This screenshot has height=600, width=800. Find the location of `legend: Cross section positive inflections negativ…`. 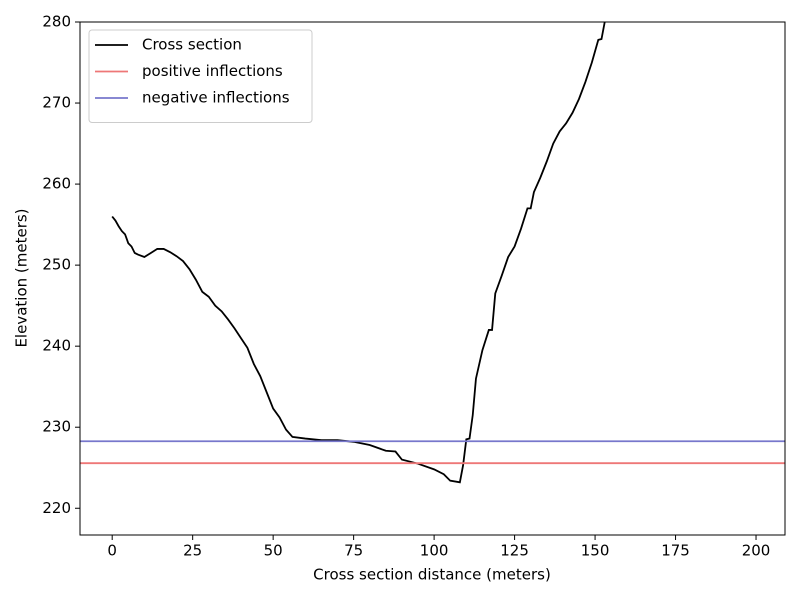

legend: Cross section positive inflections negativ… is located at coordinates (200, 76).